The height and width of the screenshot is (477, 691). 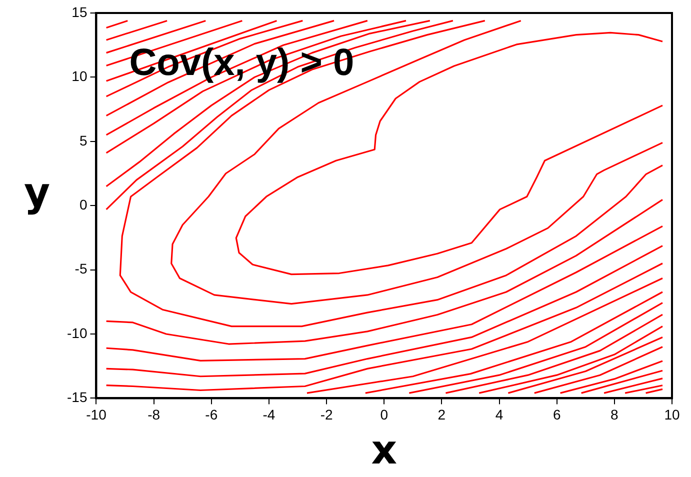 What do you see at coordinates (384, 450) in the screenshot?
I see `x-axis-title: x` at bounding box center [384, 450].